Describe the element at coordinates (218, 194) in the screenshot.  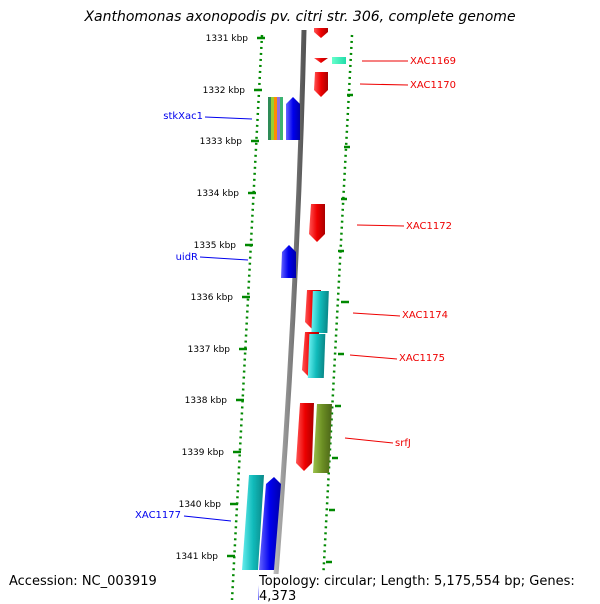
I see `scale-tick-label: 1334 kbp` at that location.